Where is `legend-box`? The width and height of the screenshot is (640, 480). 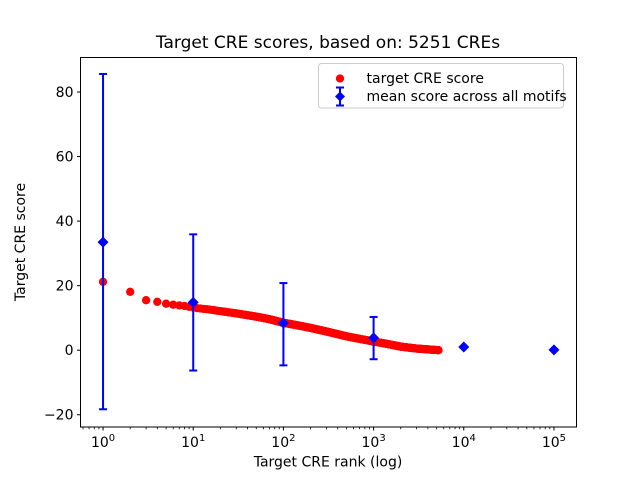 legend-box is located at coordinates (441, 86).